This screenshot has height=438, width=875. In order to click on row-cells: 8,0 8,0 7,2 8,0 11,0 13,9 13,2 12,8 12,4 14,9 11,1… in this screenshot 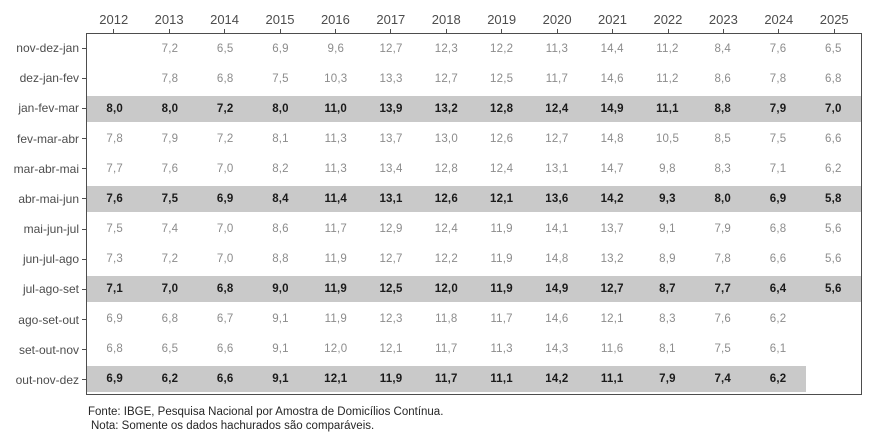, I will do `click(474, 109)`.